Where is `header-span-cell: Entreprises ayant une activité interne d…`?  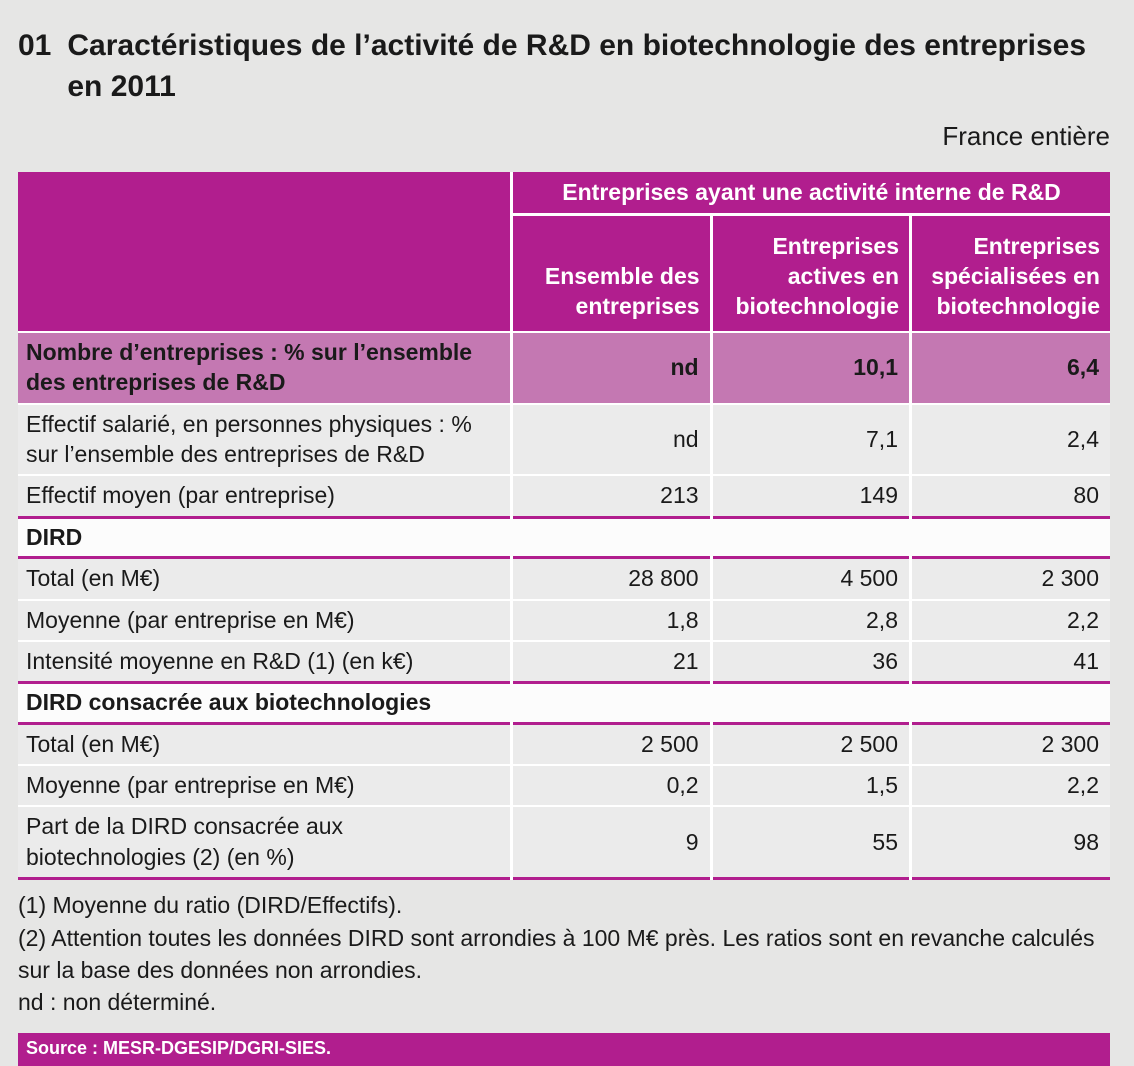 header-span-cell: Entreprises ayant une activité interne d… is located at coordinates (810, 194).